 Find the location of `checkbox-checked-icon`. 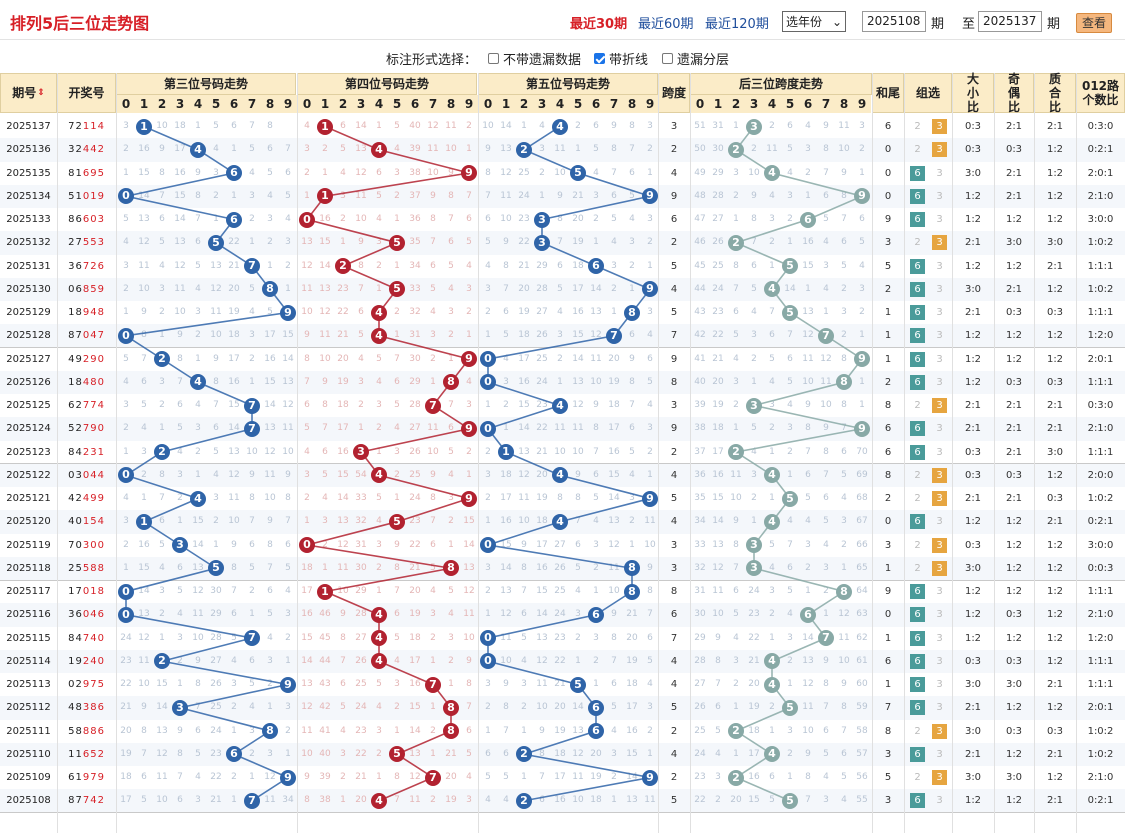

checkbox-checked-icon is located at coordinates (599, 58).